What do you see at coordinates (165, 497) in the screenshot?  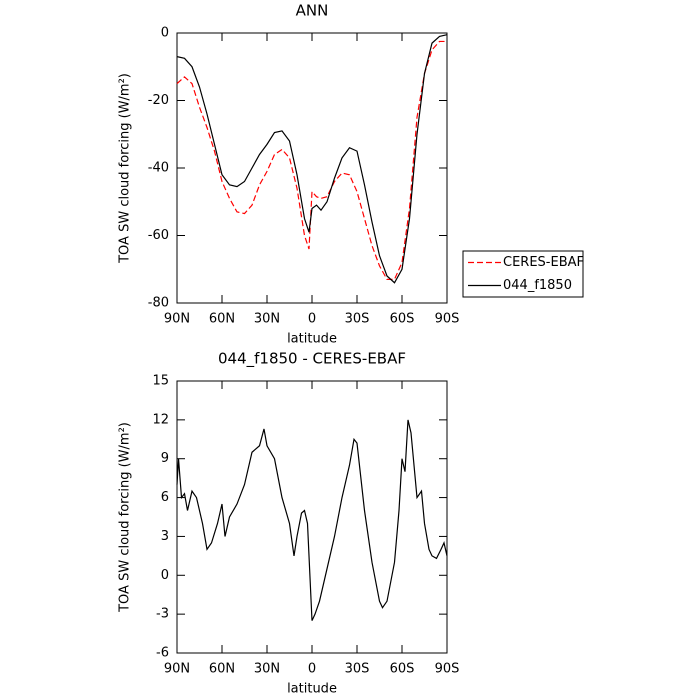 I see `y-tick-label: 6` at bounding box center [165, 497].